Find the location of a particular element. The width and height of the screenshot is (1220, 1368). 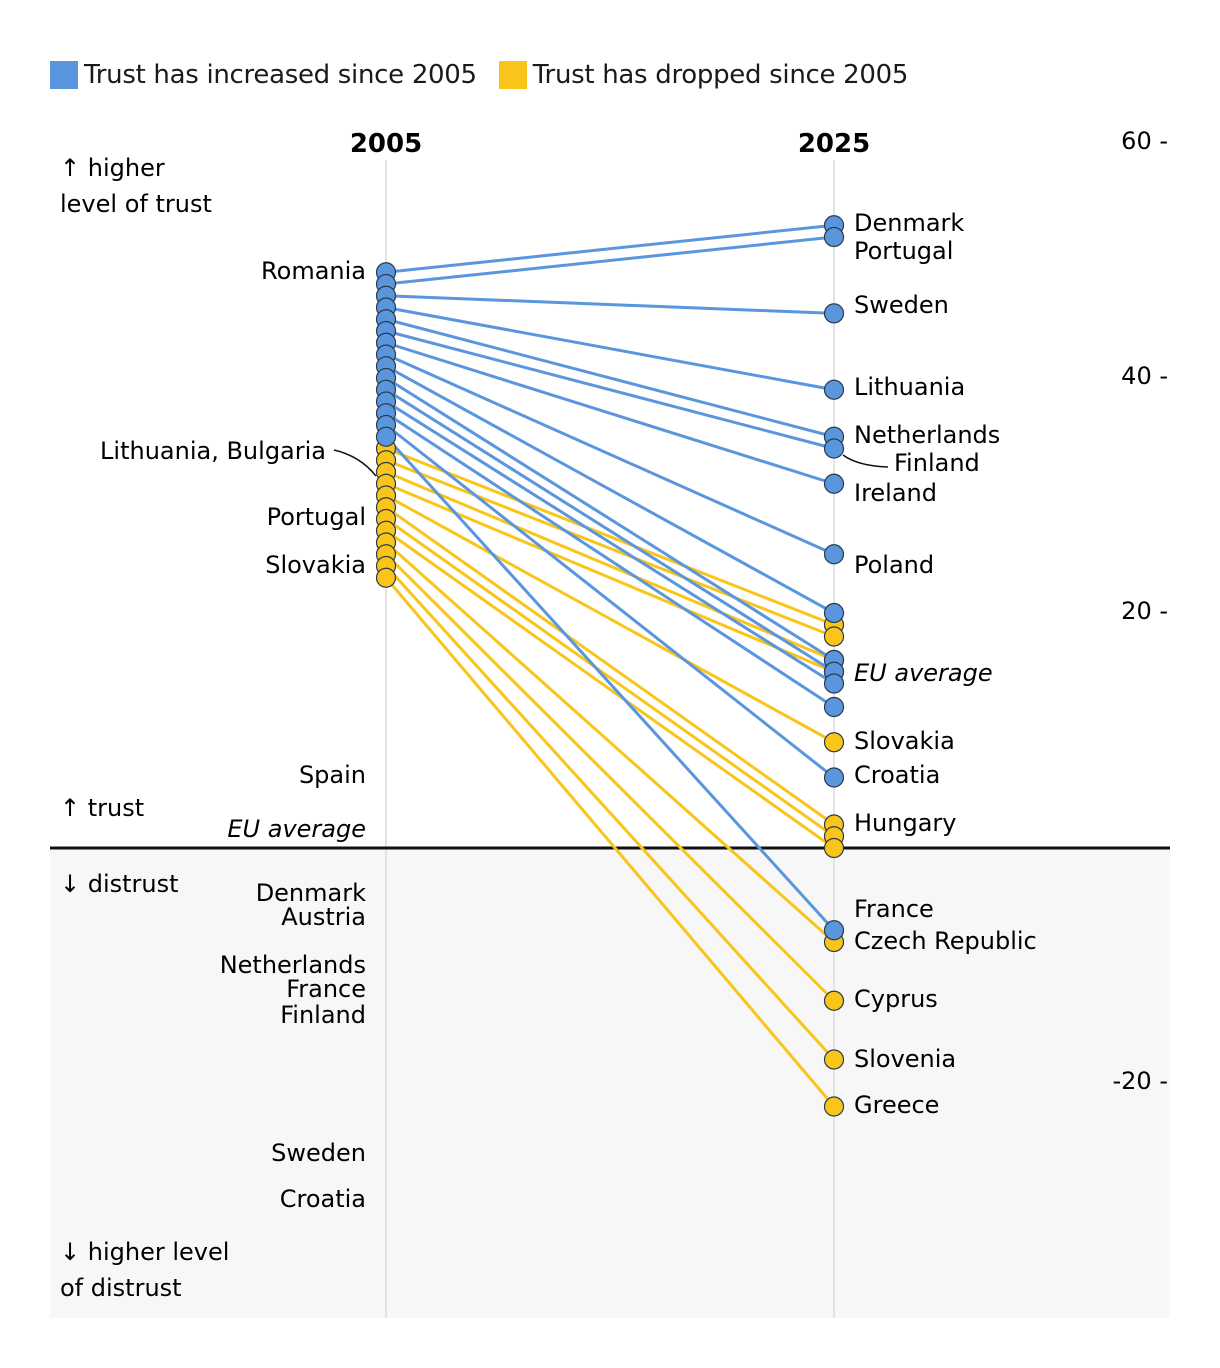

legend-label-dropped: Trust has dropped since 2005 is located at coordinates (720, 75).